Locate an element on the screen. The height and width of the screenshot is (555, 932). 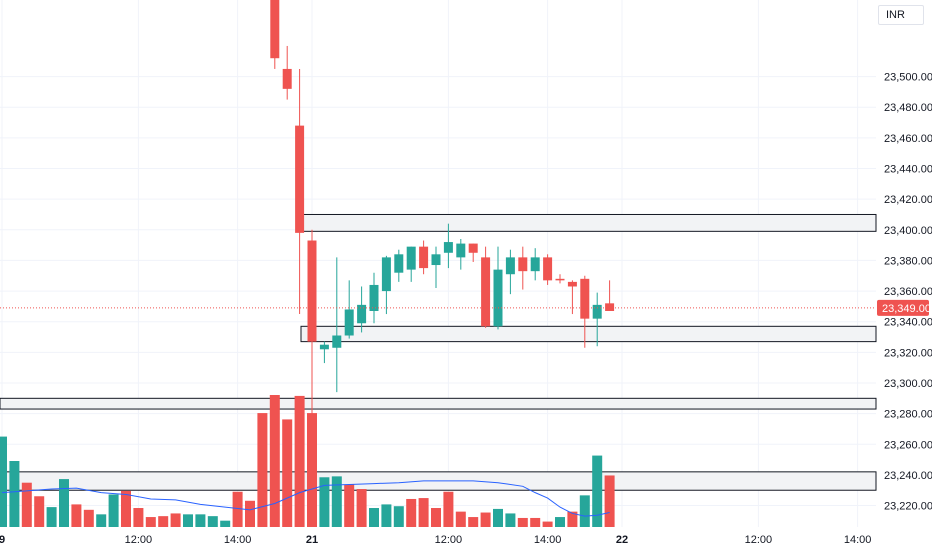
time-axis: 9 12:00 14:00 21 12:00 14:00 22 12:00 14:00 is located at coordinates (435, 540).